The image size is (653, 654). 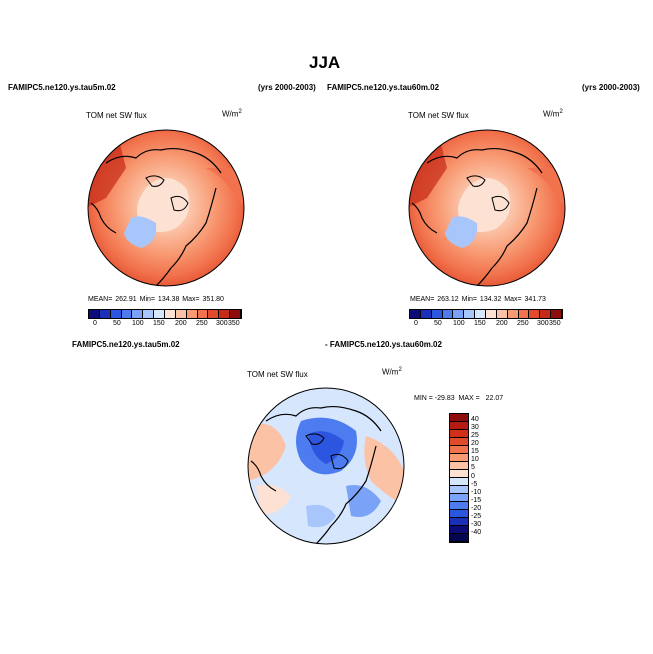 I want to click on colorbar-diff, so click(x=459, y=478).